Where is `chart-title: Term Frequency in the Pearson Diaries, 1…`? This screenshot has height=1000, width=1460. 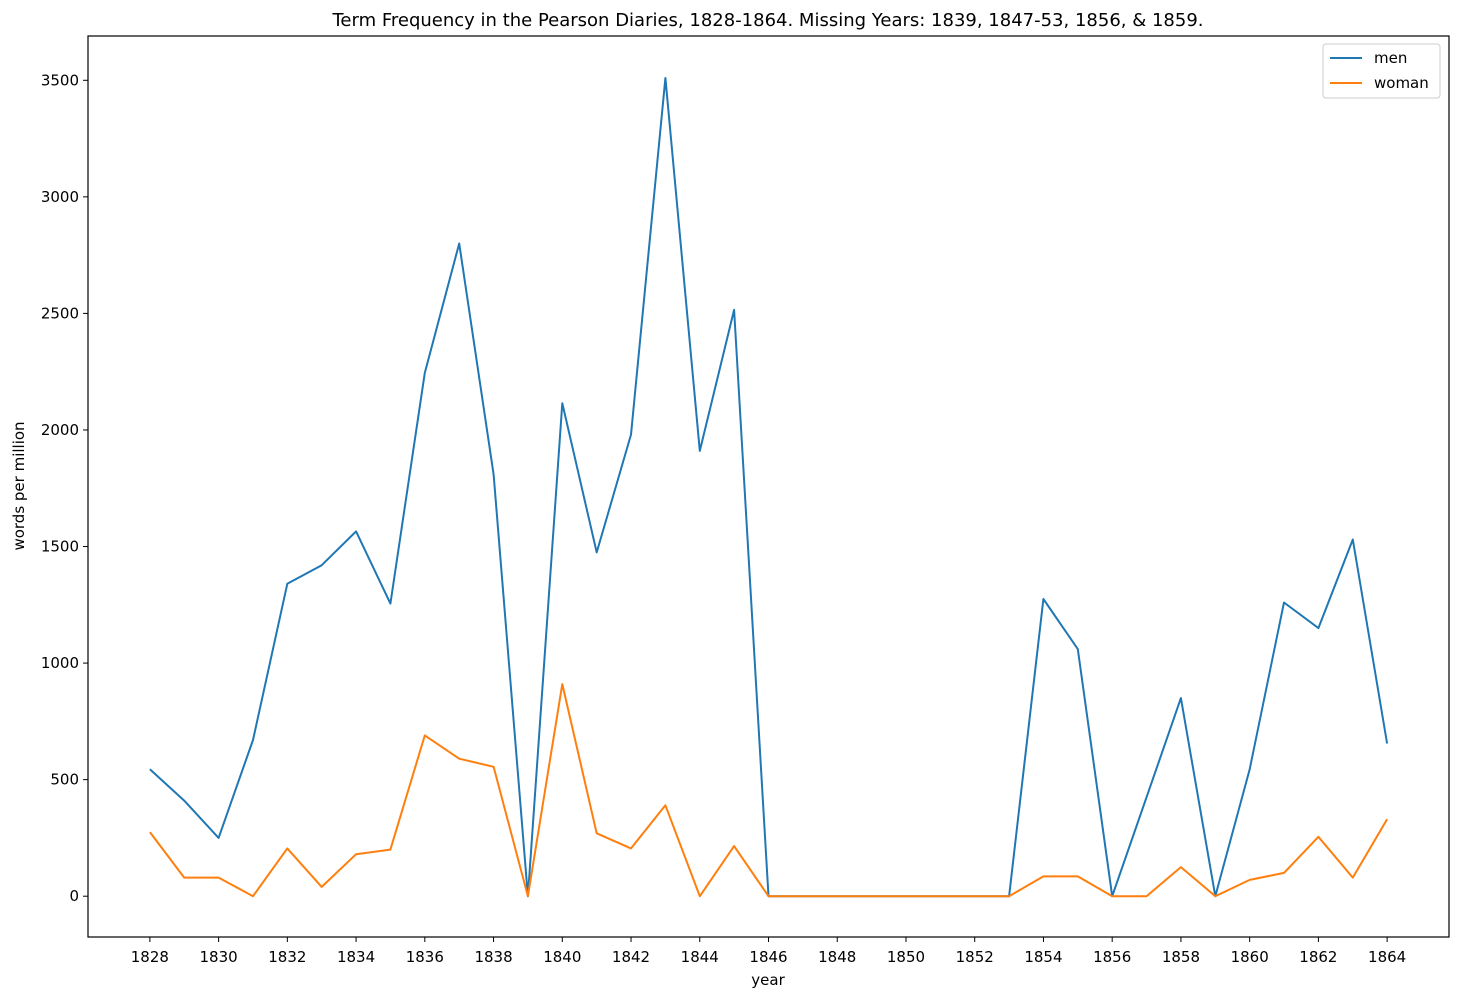 chart-title: Term Frequency in the Pearson Diaries, 1… is located at coordinates (768, 20).